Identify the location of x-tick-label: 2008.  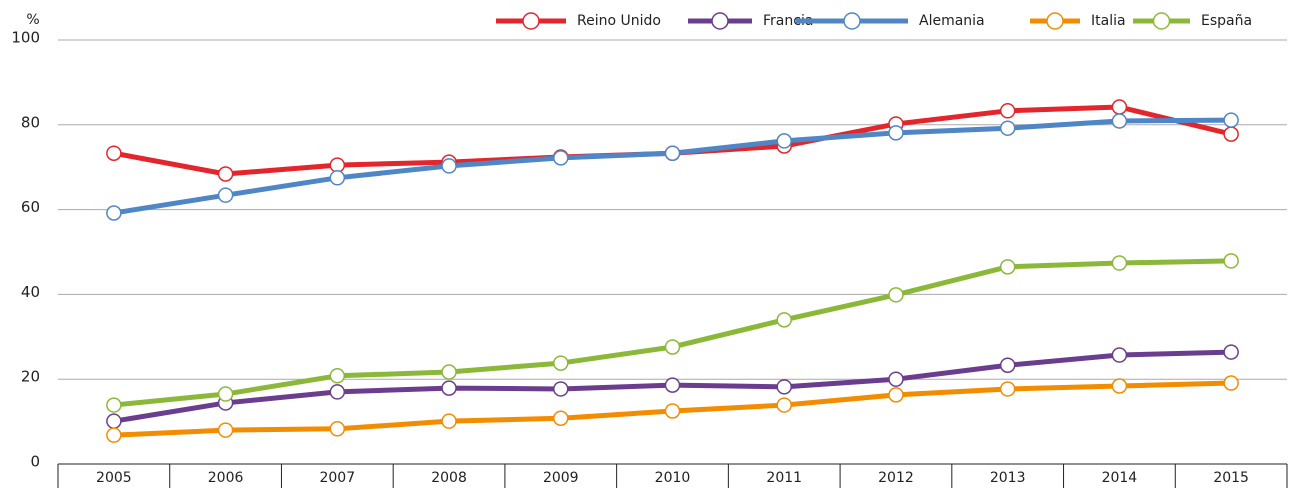
(449, 478).